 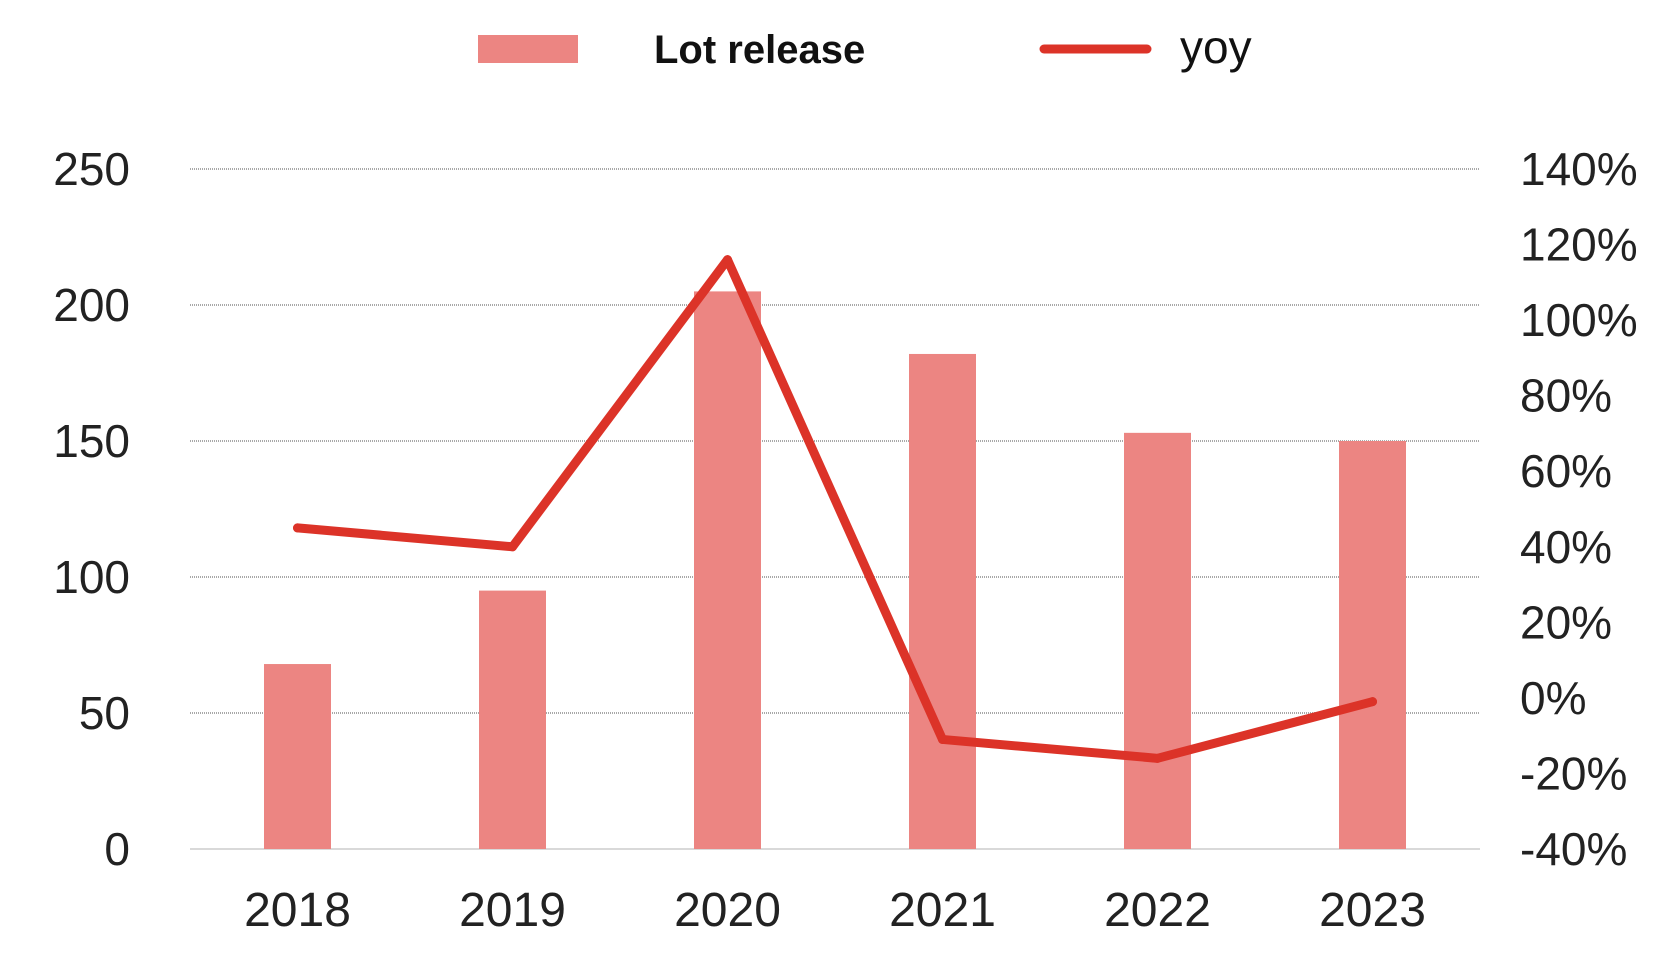 I want to click on right-tick-label: 40%, so click(x=1566, y=547).